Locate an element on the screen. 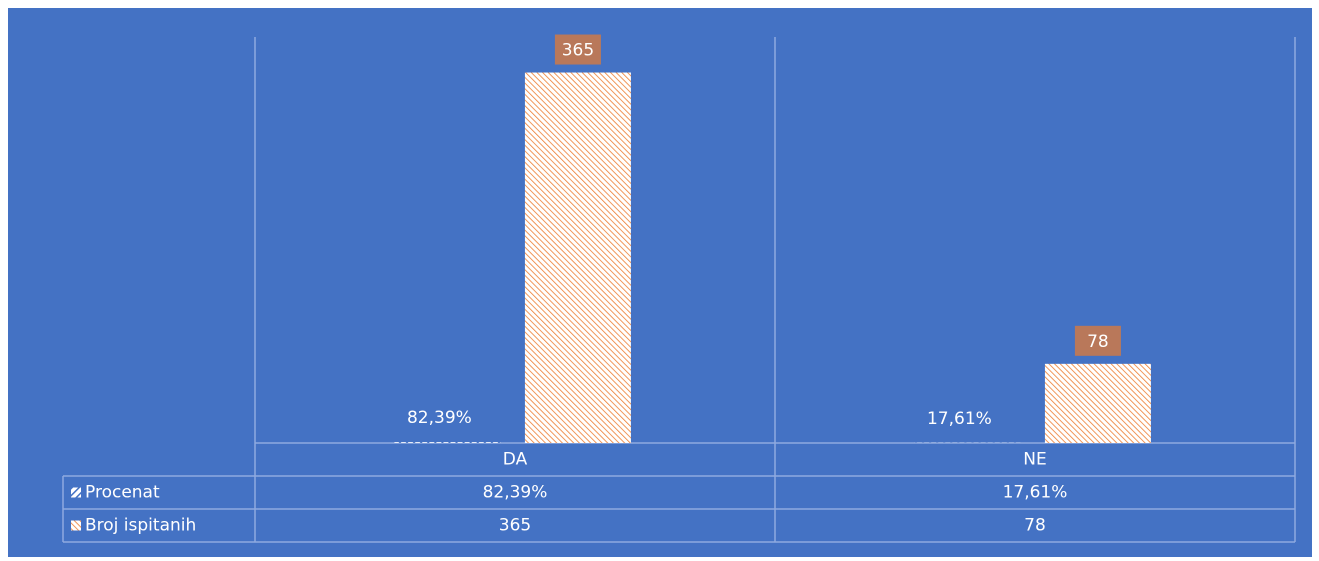 The height and width of the screenshot is (561, 1319). legend-label: Procenat is located at coordinates (122, 493).